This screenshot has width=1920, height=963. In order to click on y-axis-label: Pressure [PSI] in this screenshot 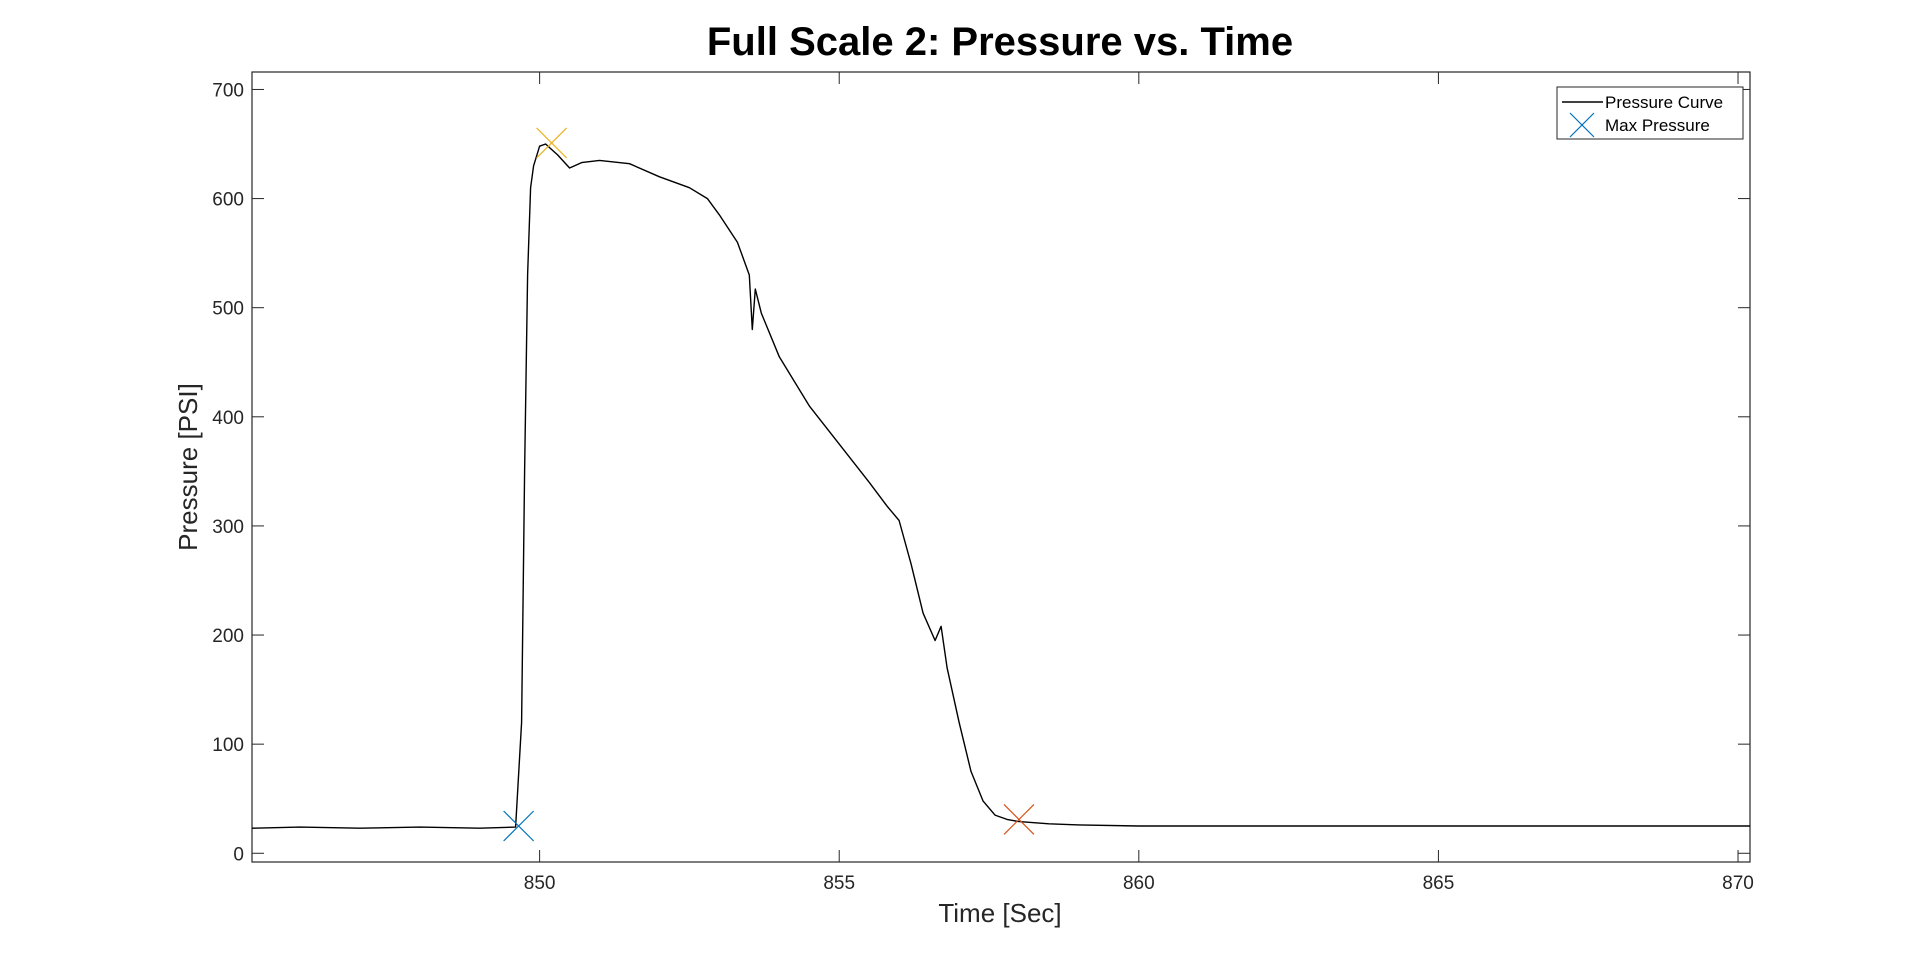, I will do `click(188, 467)`.